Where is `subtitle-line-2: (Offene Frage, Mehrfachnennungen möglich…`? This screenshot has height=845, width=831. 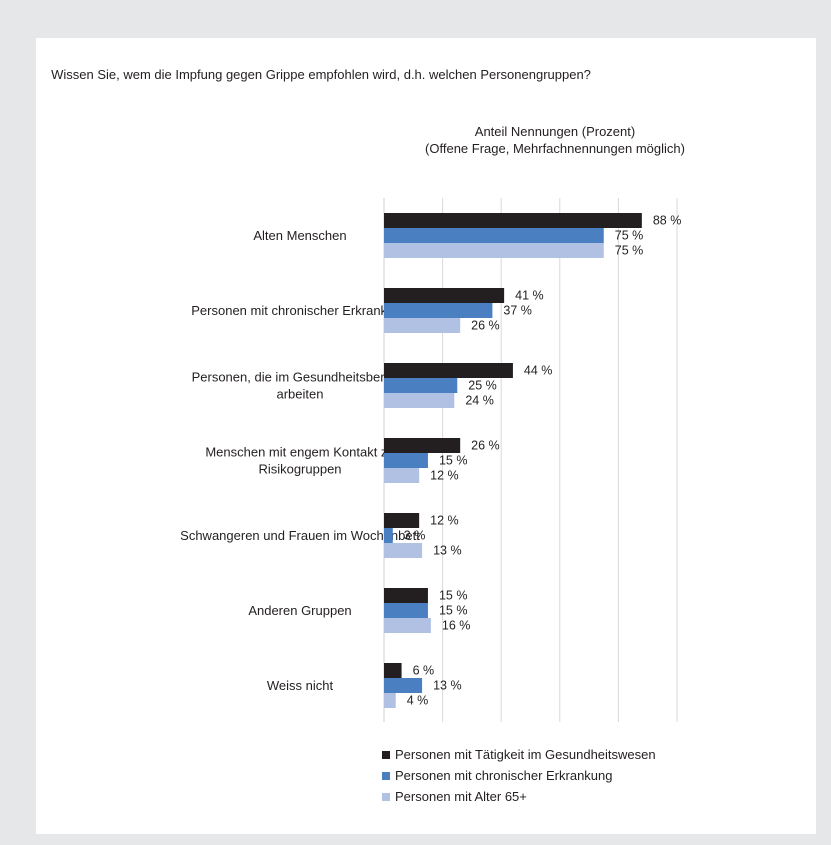 subtitle-line-2: (Offene Frage, Mehrfachnennungen möglich… is located at coordinates (555, 148).